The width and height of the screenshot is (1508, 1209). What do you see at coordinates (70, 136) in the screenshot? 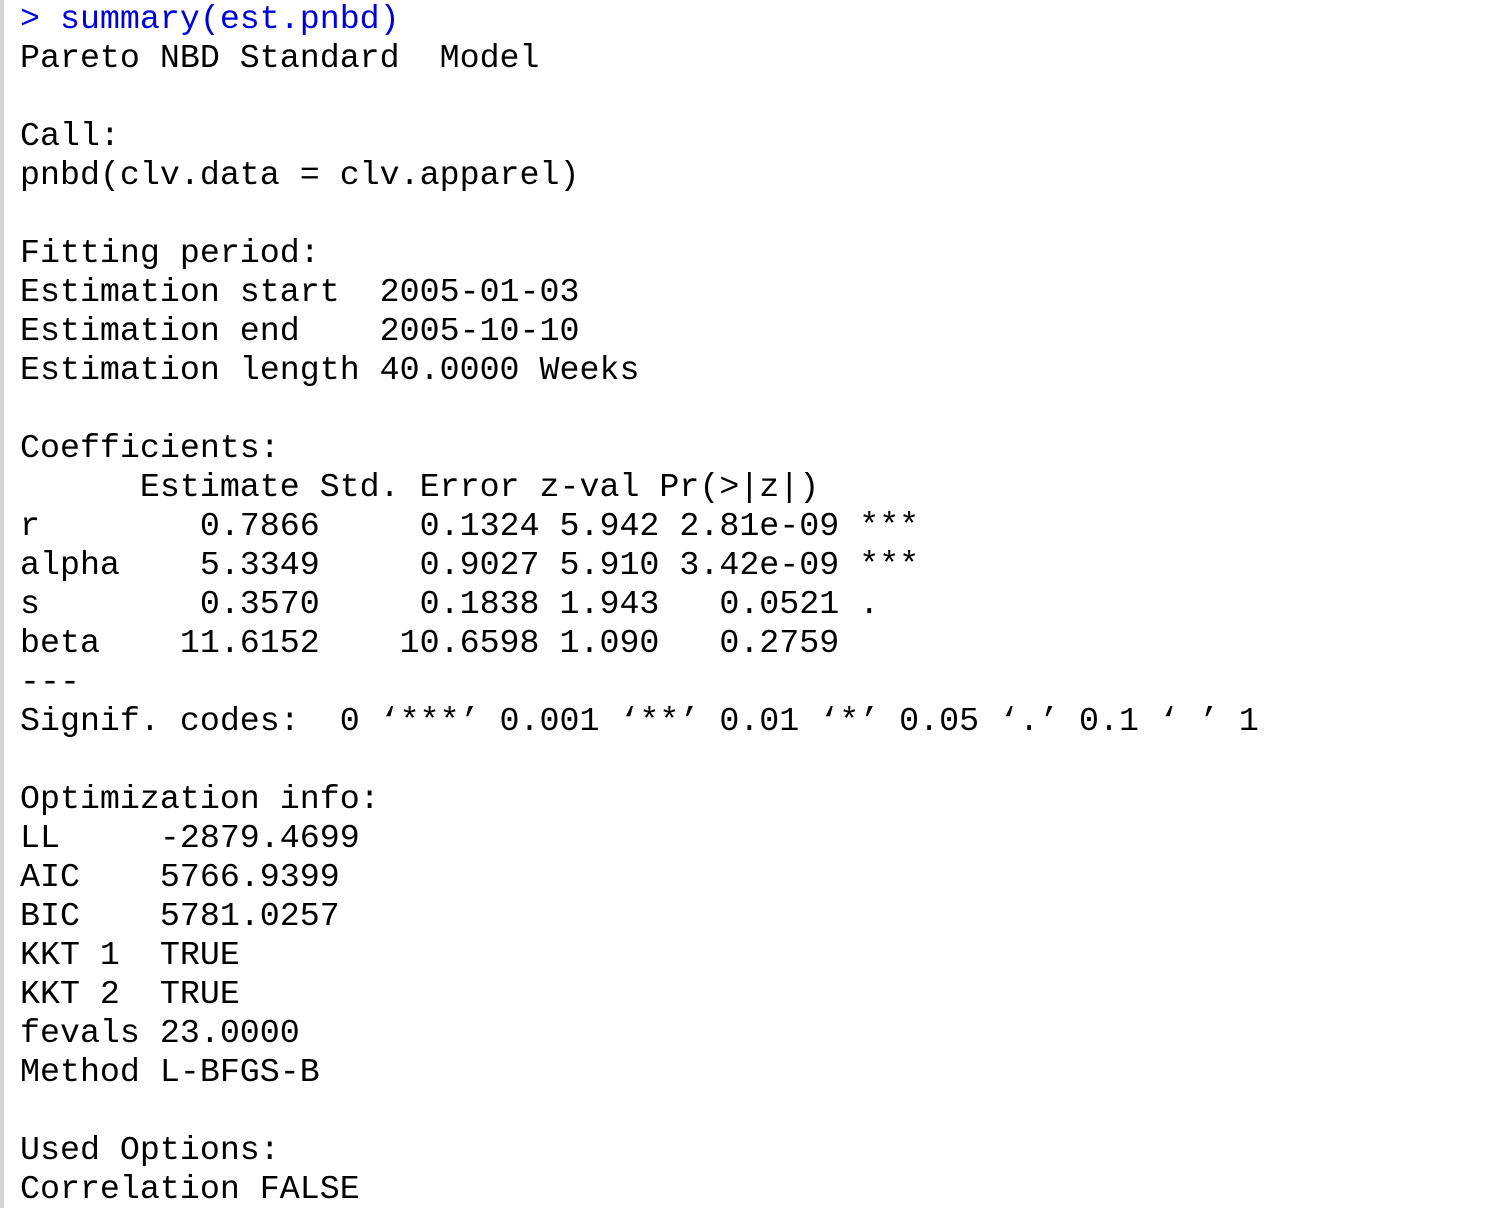
I see `console-output-line: Call:` at bounding box center [70, 136].